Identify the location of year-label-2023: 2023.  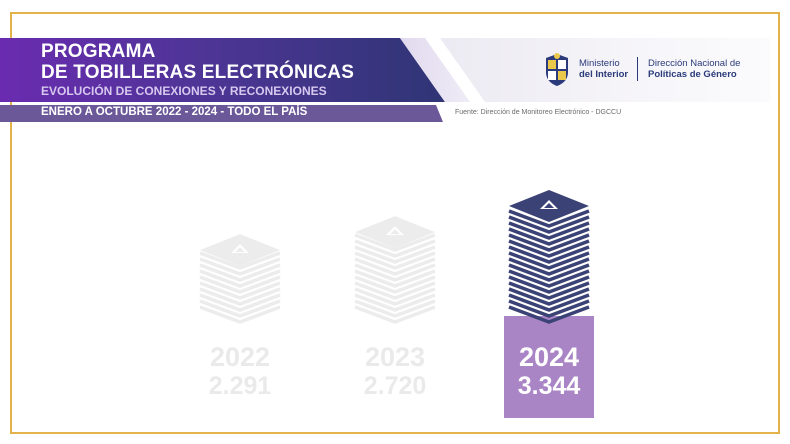
(395, 357).